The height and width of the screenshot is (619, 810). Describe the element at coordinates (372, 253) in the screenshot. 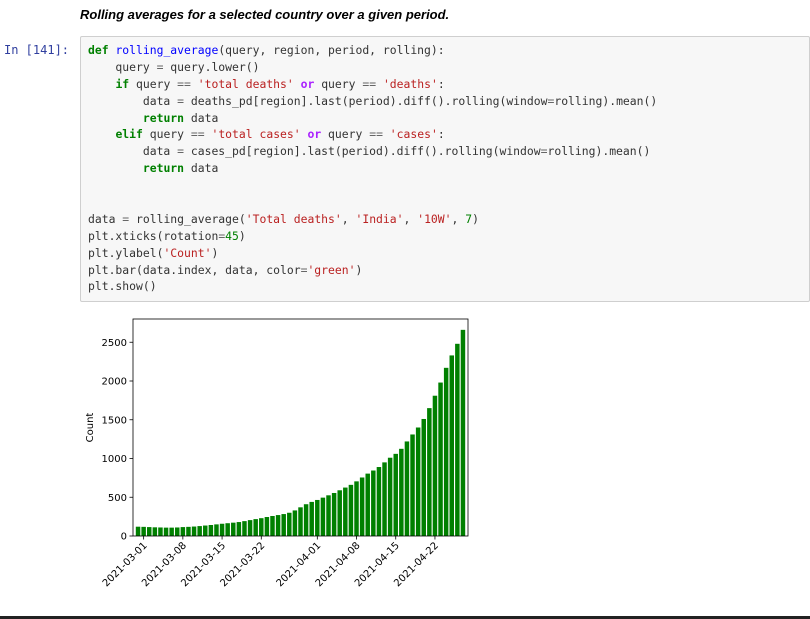

I see `code-line: plt.ylabel('Count')` at that location.